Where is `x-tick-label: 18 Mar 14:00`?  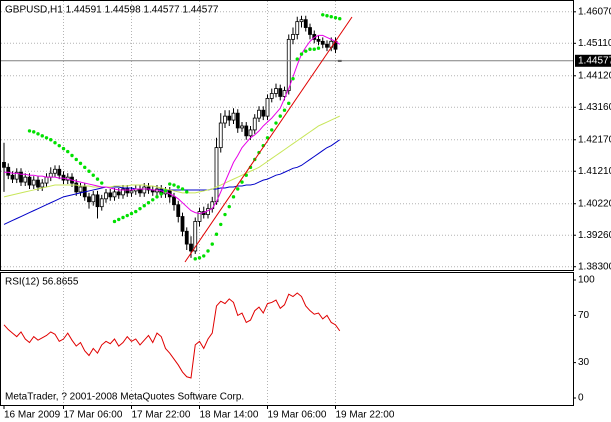
x-tick-label: 18 Mar 14:00 is located at coordinates (229, 415).